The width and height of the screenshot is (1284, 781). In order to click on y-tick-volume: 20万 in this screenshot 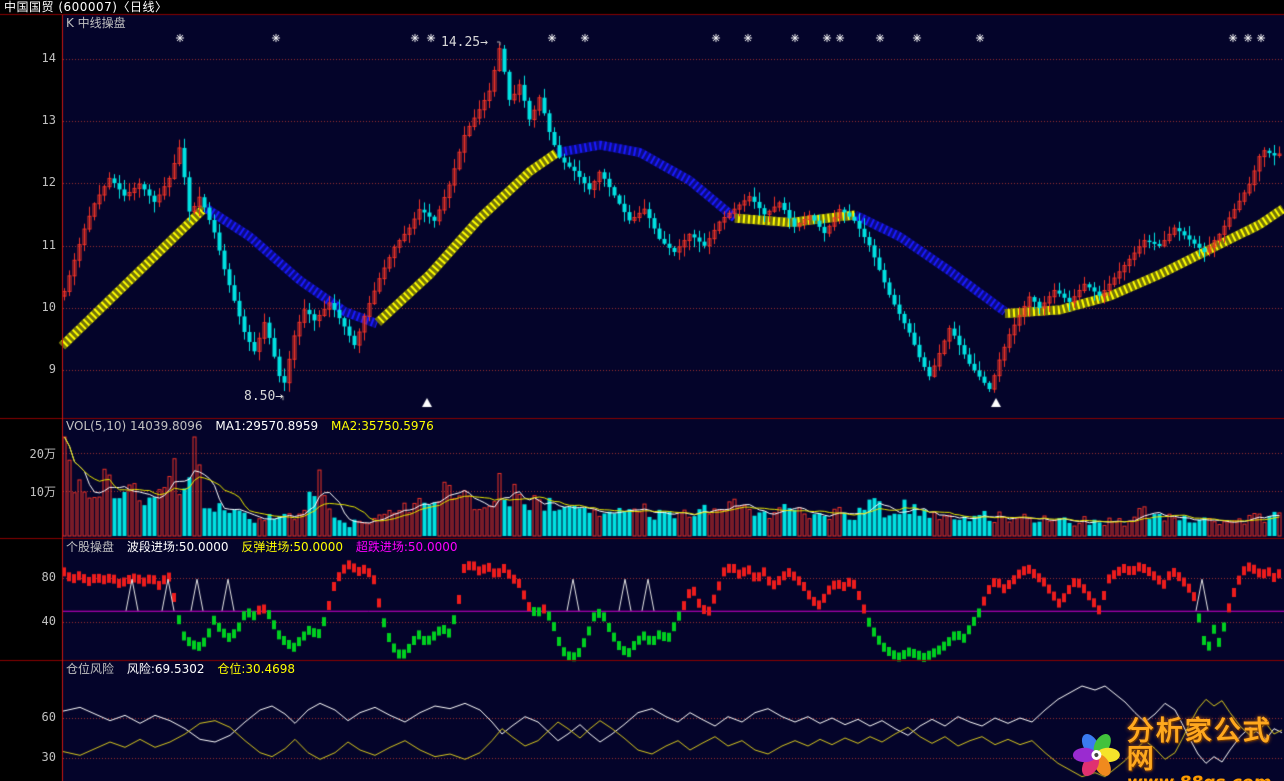, I will do `click(42, 454)`.